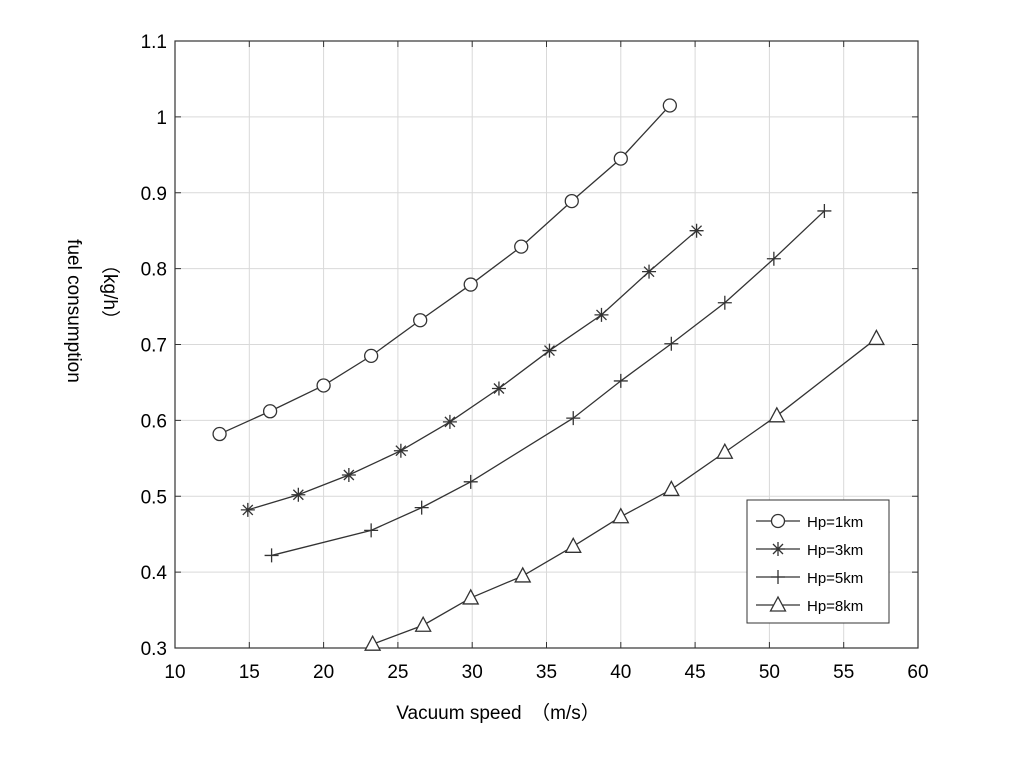 The width and height of the screenshot is (1024, 758). What do you see at coordinates (323, 672) in the screenshot?
I see `x-tick-label: 20` at bounding box center [323, 672].